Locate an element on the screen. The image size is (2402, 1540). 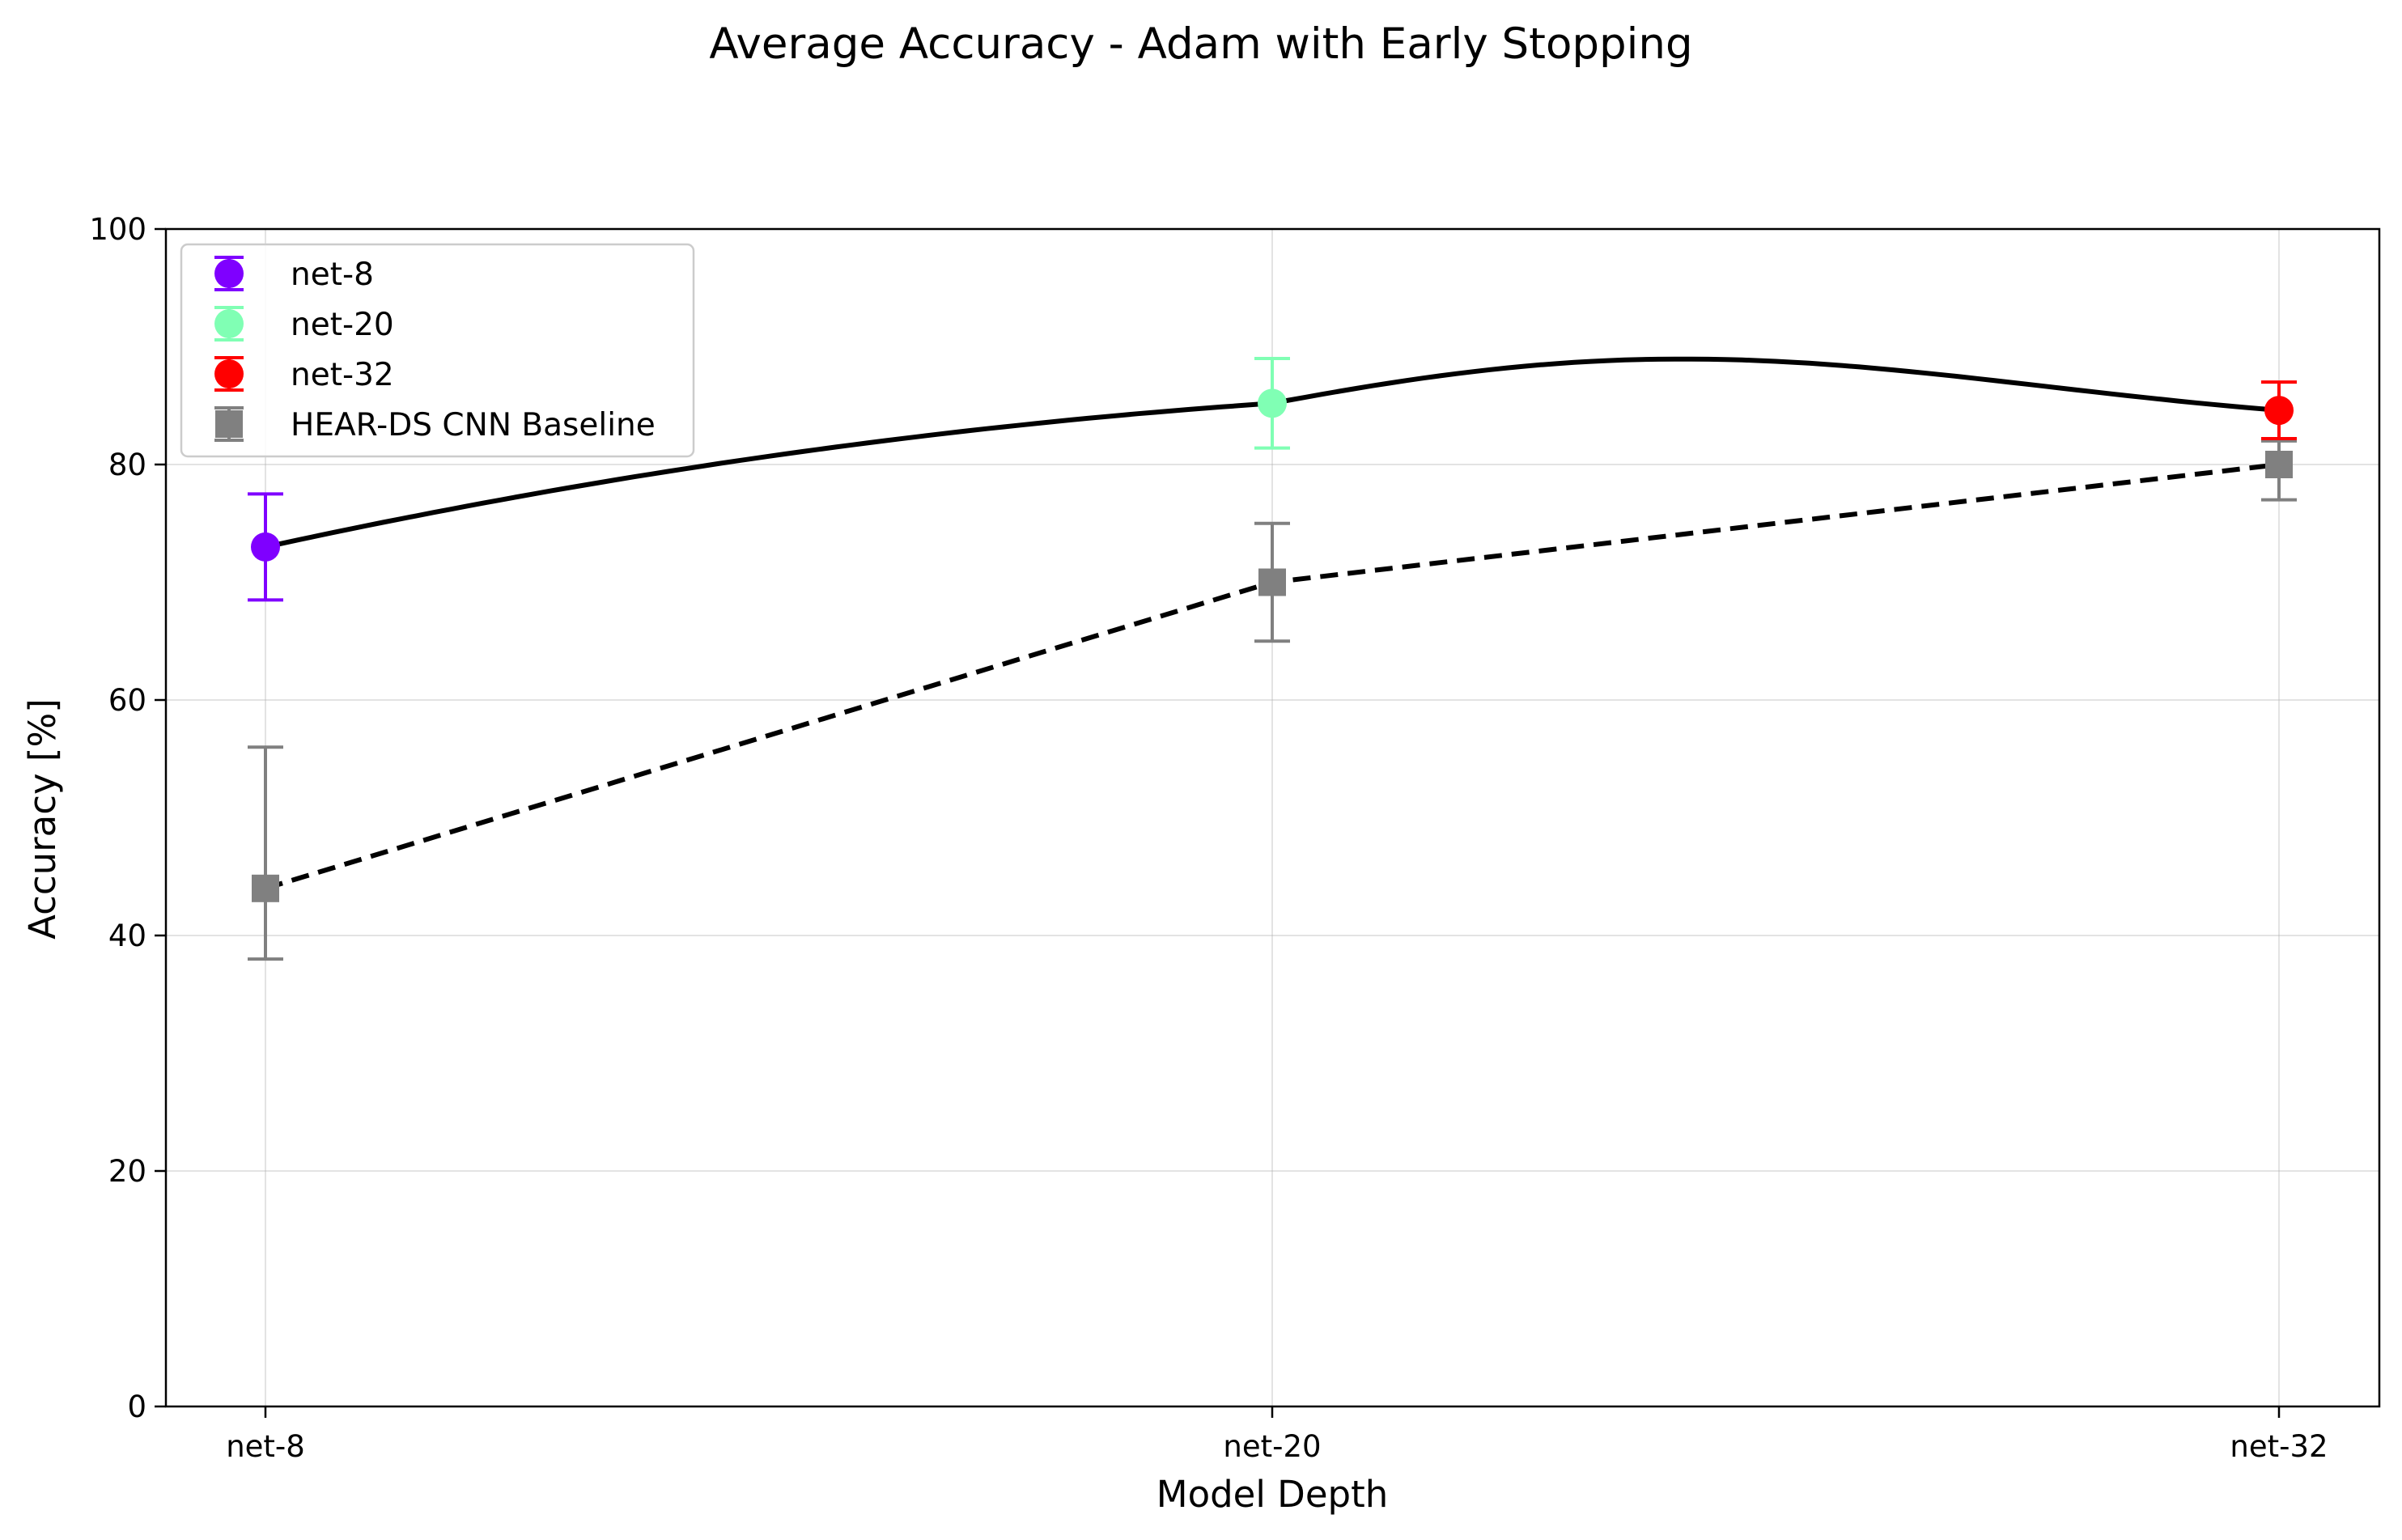
y-ticks: 0 20 40 60 80 100 is located at coordinates (127, 818).